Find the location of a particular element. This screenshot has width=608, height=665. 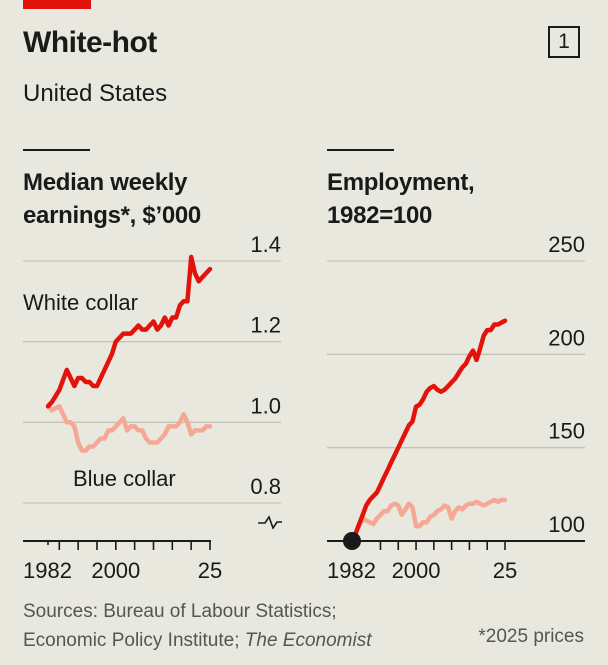

earnings-ytick-label: 1.0 is located at coordinates (265, 405).